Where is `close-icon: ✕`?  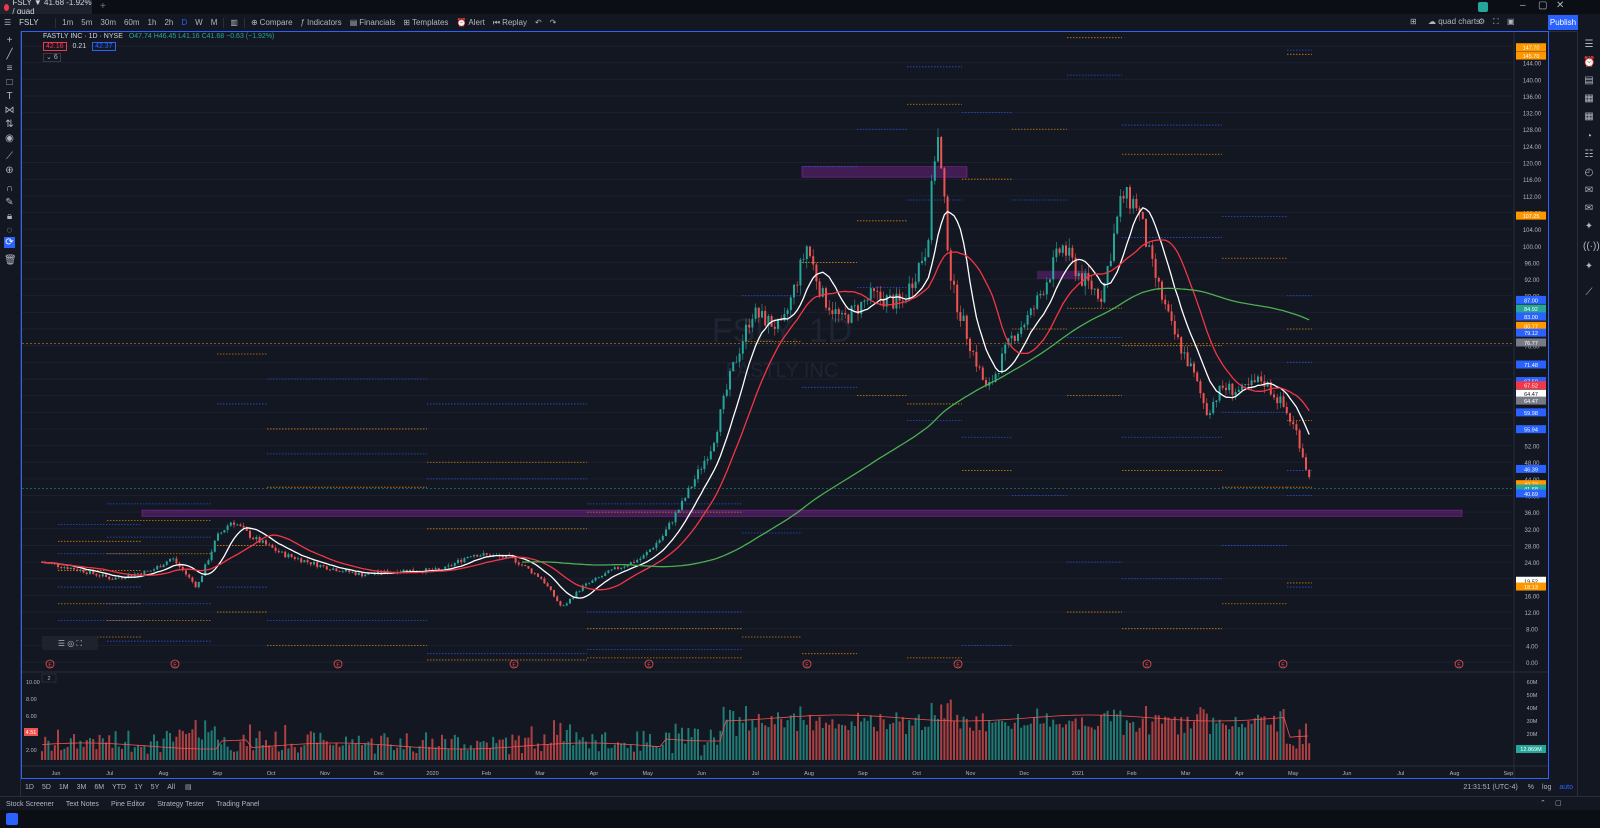
close-icon: ✕ is located at coordinates (1560, 5).